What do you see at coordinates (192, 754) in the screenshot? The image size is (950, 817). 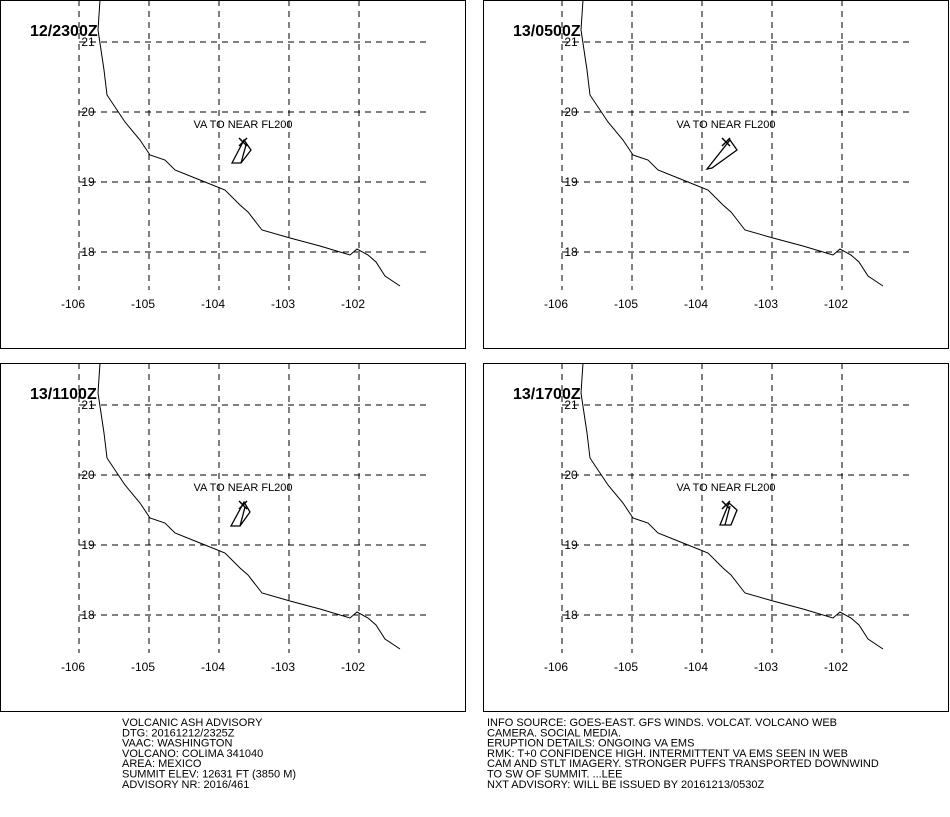 I see `info-line: VOLCANO: COLIMA 341040` at bounding box center [192, 754].